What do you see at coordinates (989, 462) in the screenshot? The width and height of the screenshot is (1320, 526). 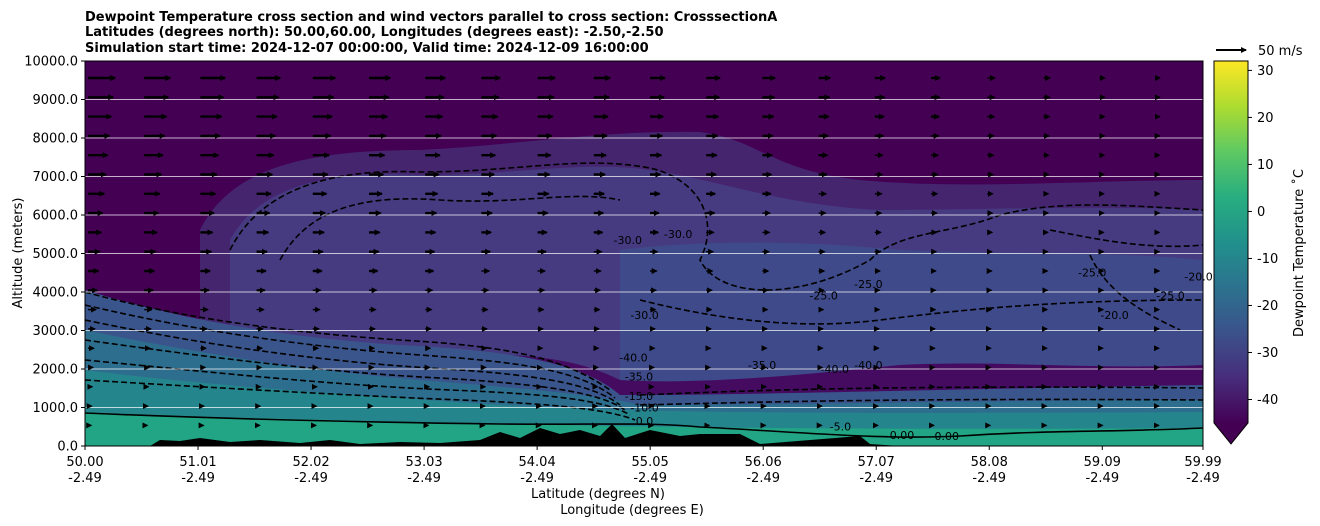 I see `x-tick-label-latitude: 58.08` at bounding box center [989, 462].